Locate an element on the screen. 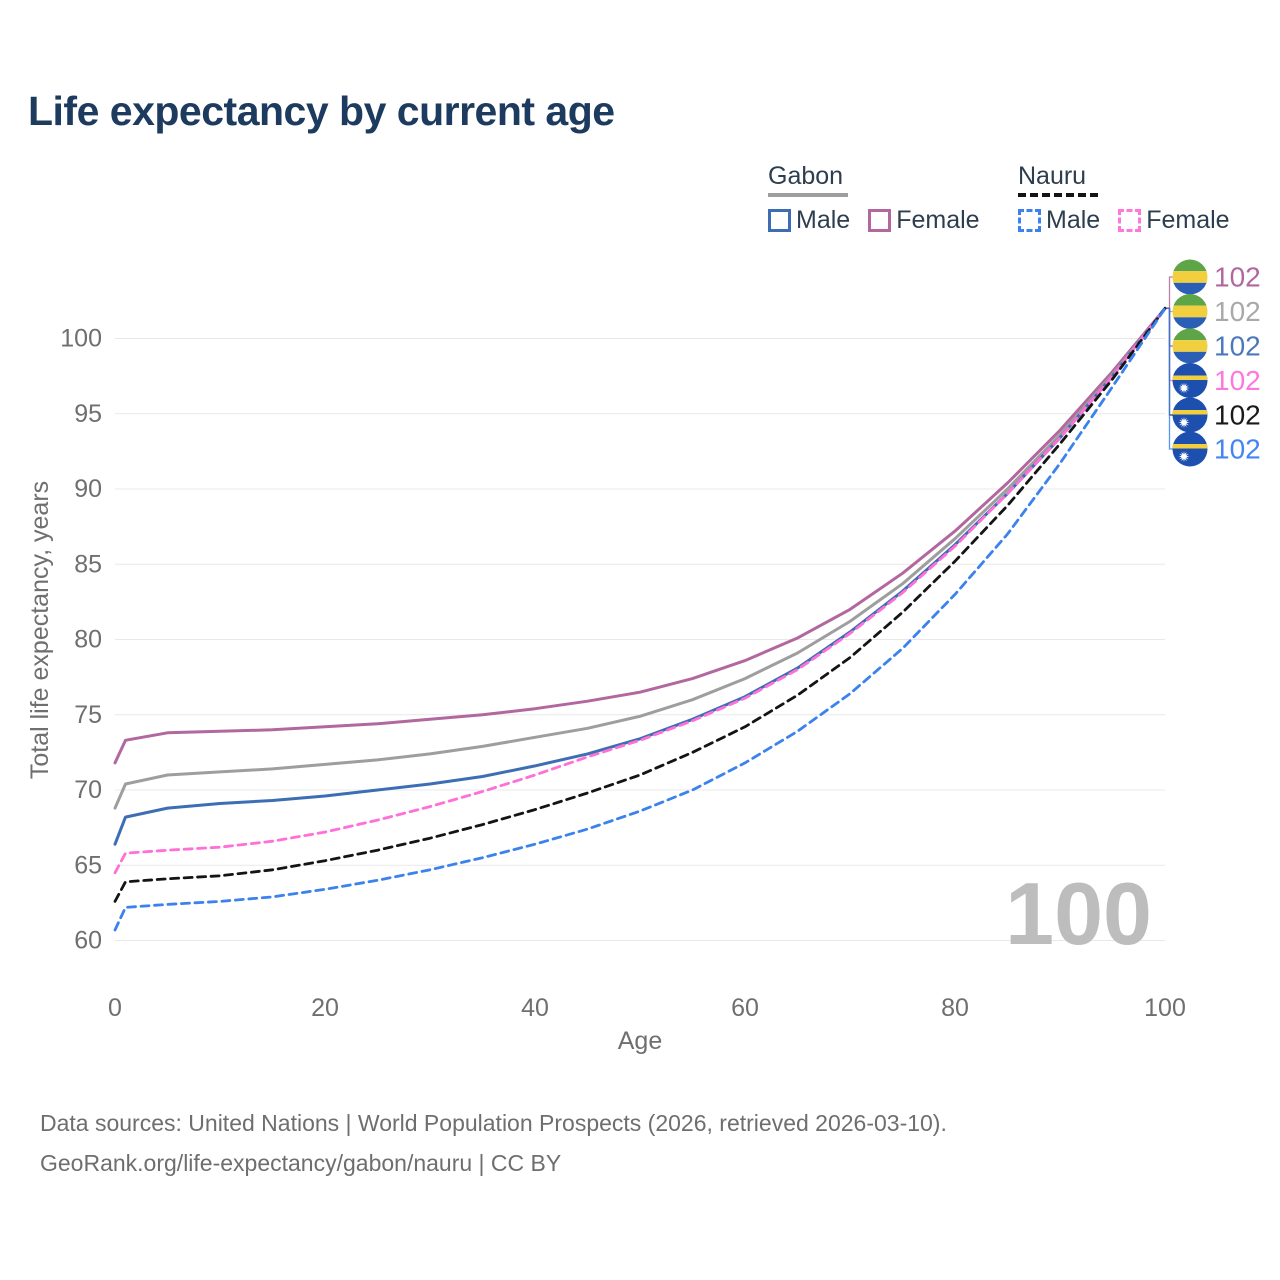 The height and width of the screenshot is (1280, 1280). x-tick-label-100: 100 is located at coordinates (1165, 1008).